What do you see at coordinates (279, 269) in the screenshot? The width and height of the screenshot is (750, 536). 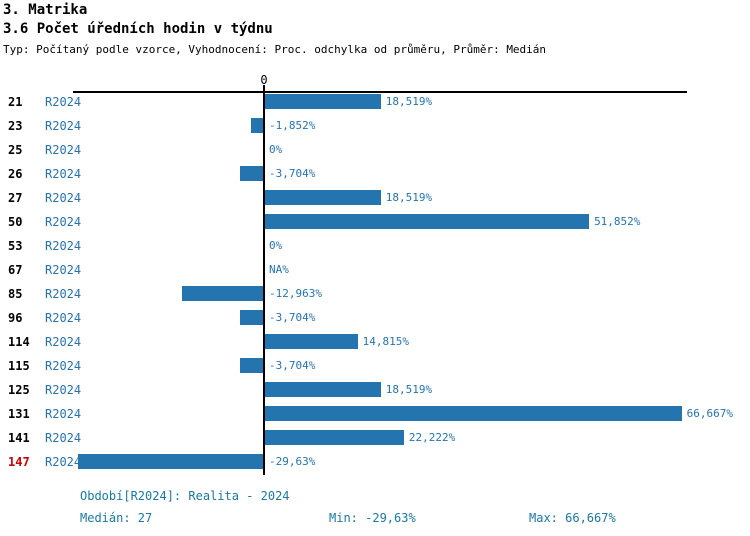 I see `bar-value-label: NA%` at bounding box center [279, 269].